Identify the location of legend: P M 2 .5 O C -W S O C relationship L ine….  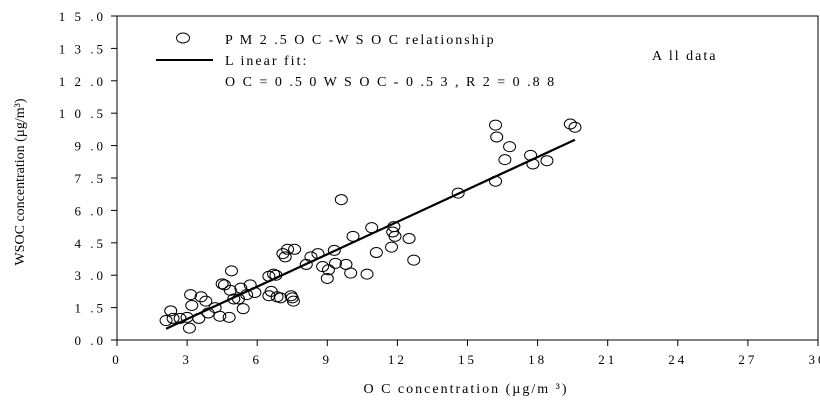
(356, 61).